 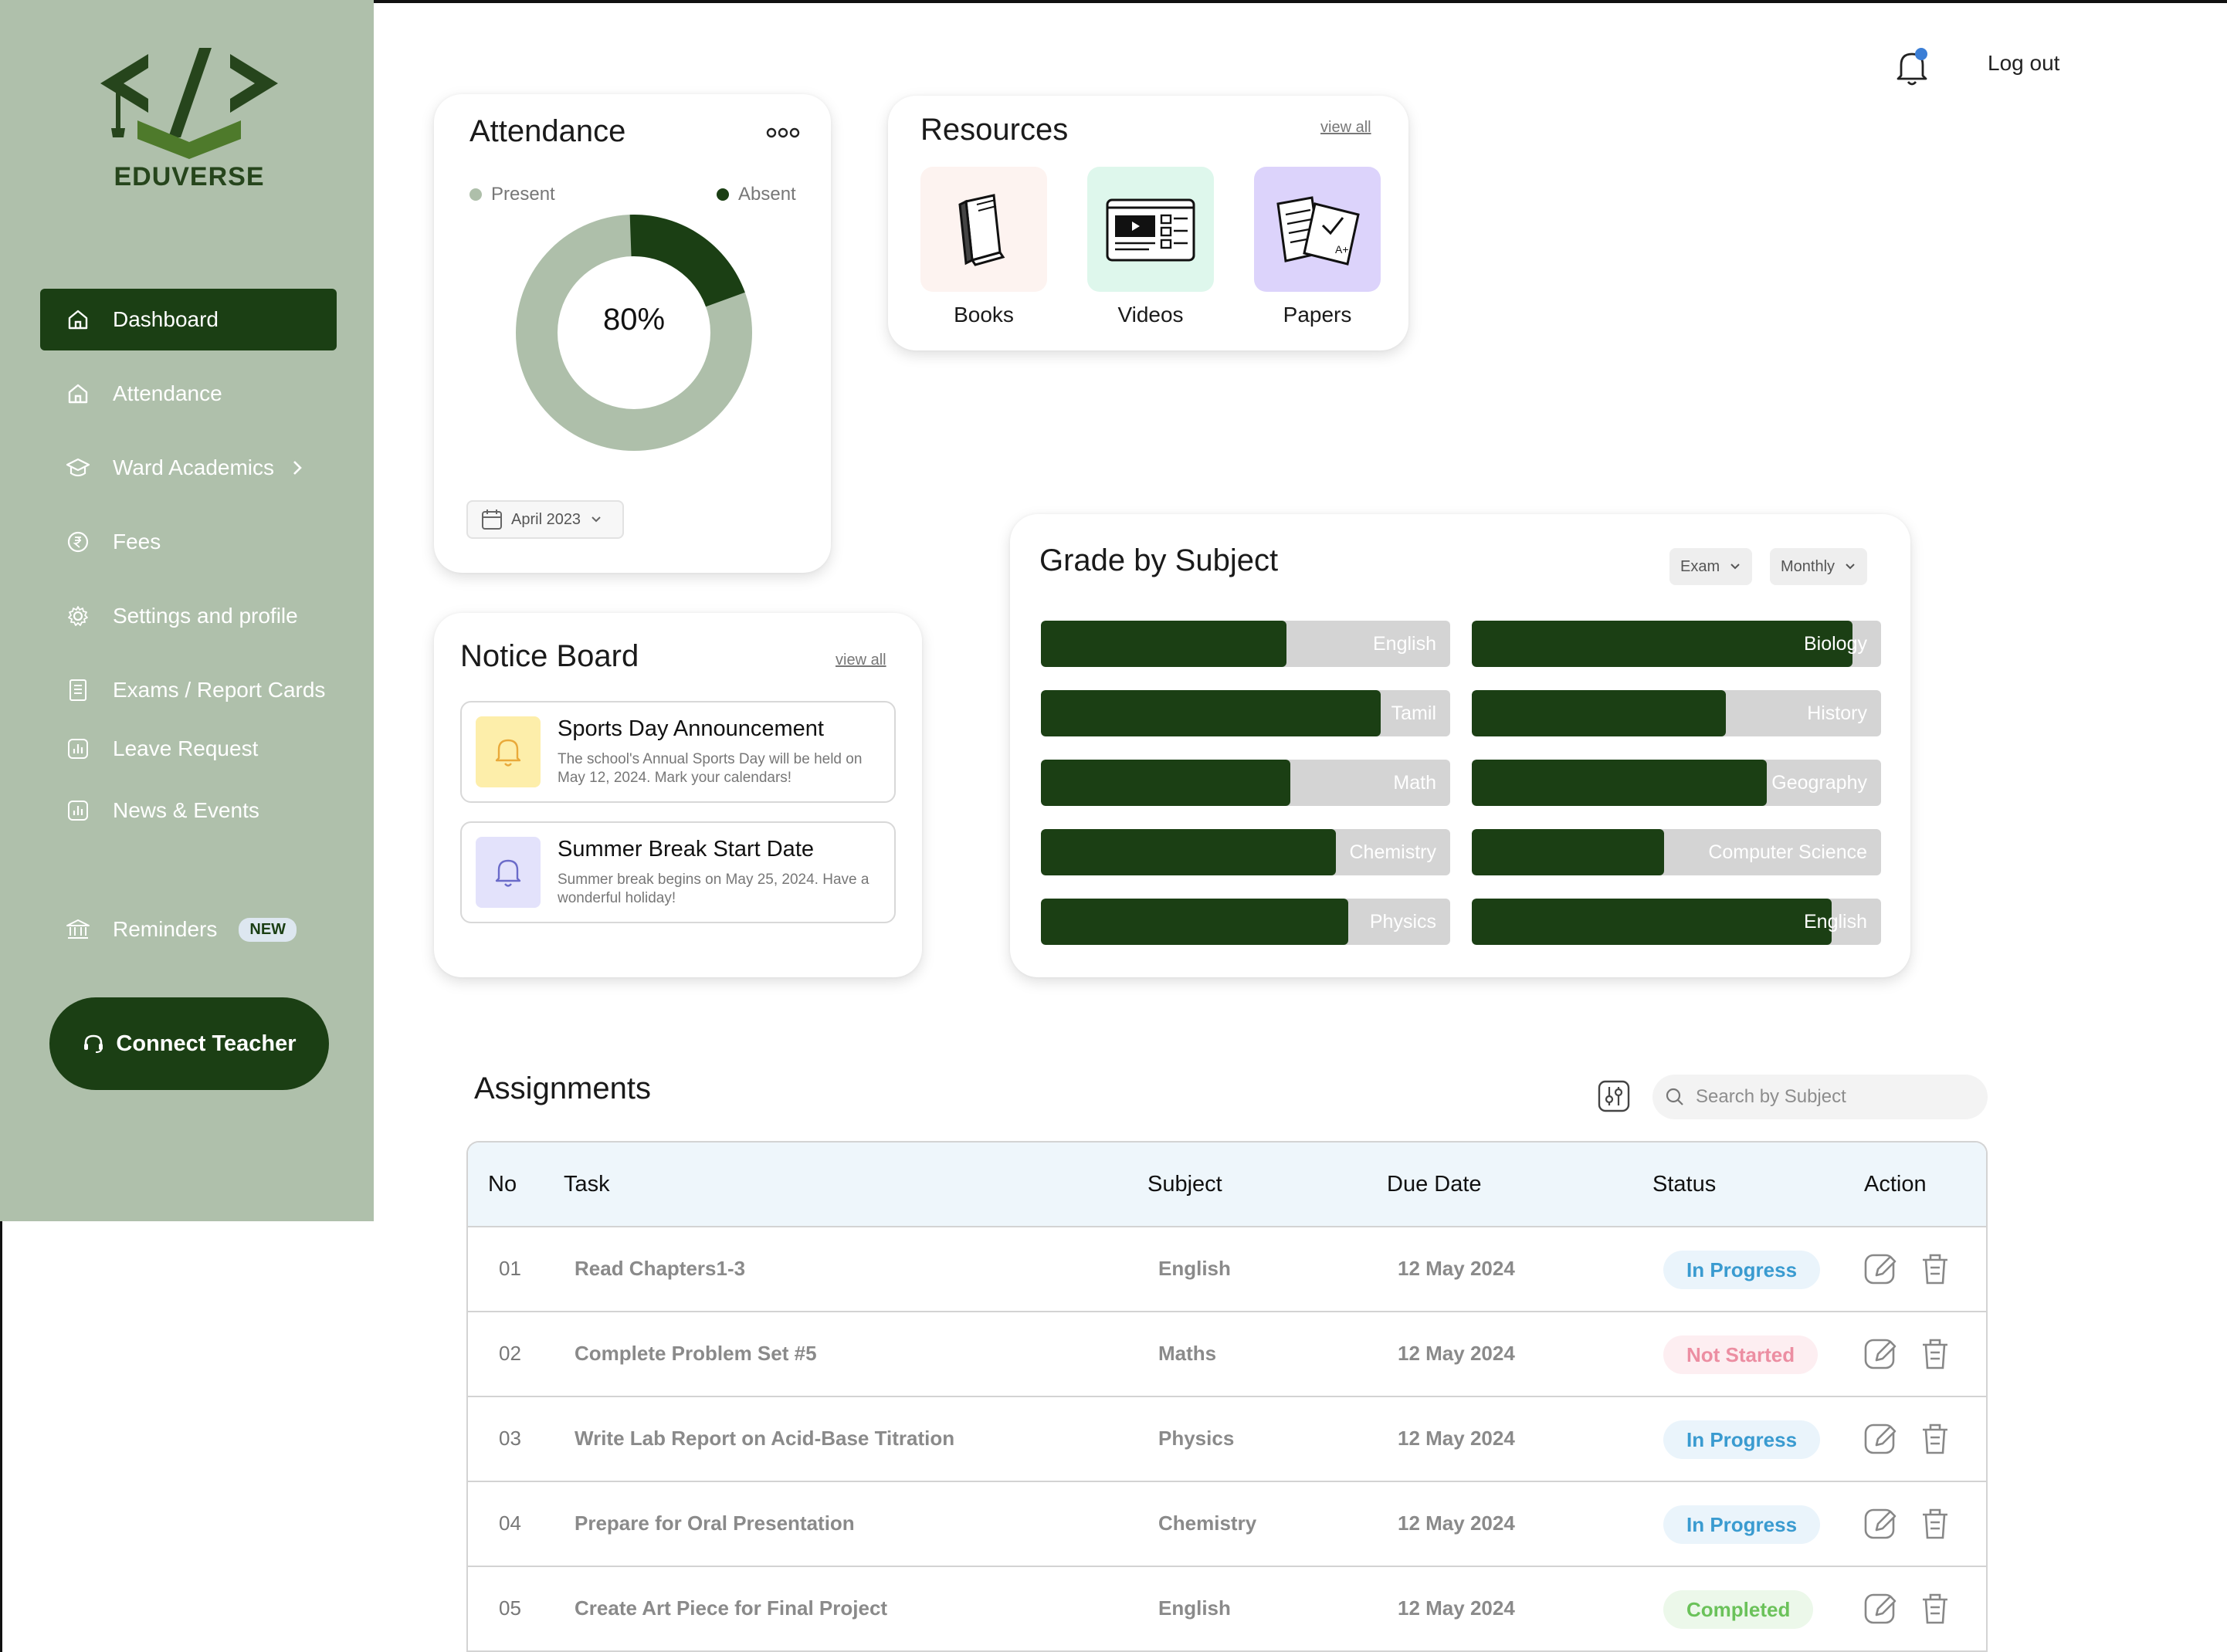 I want to click on bank-icon, so click(x=78, y=930).